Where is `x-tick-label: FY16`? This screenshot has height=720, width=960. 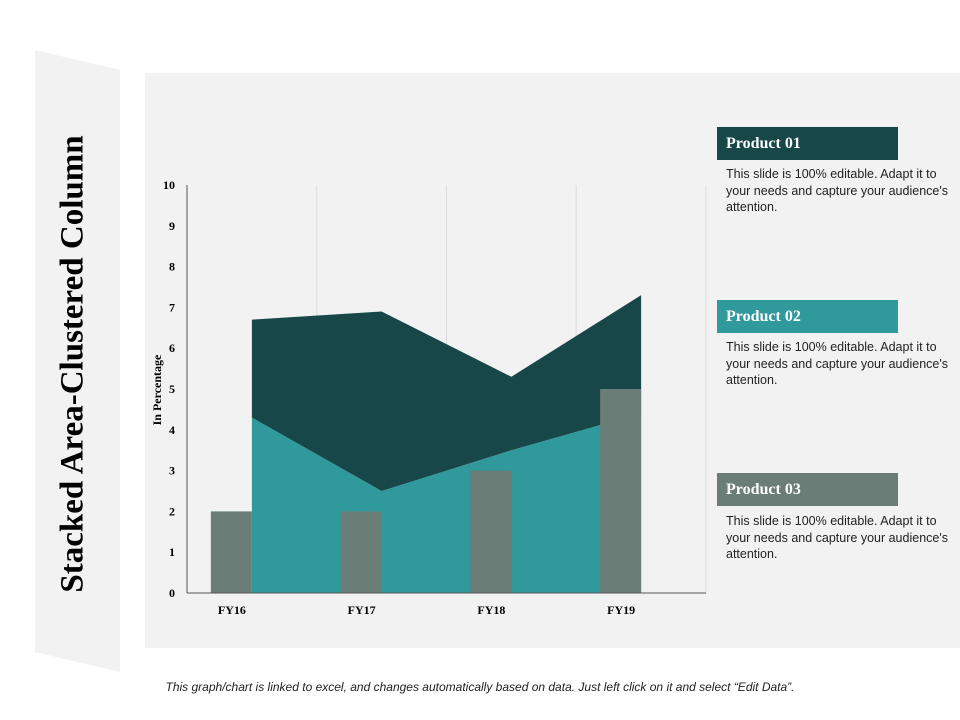
x-tick-label: FY16 is located at coordinates (232, 610).